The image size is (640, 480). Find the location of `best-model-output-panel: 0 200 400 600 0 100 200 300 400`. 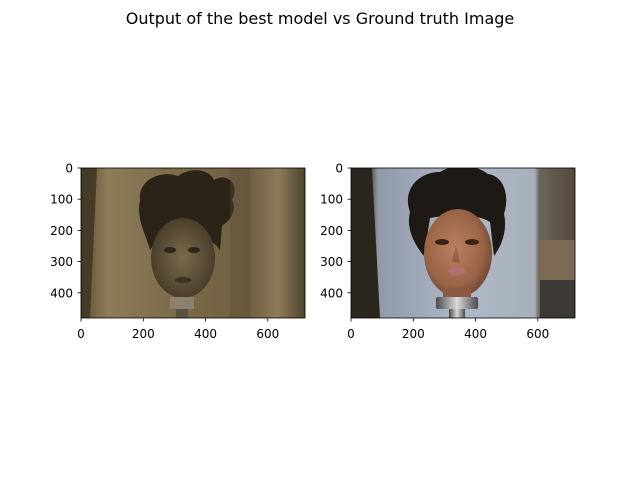

best-model-output-panel: 0 200 400 600 0 100 200 300 400 is located at coordinates (178, 251).